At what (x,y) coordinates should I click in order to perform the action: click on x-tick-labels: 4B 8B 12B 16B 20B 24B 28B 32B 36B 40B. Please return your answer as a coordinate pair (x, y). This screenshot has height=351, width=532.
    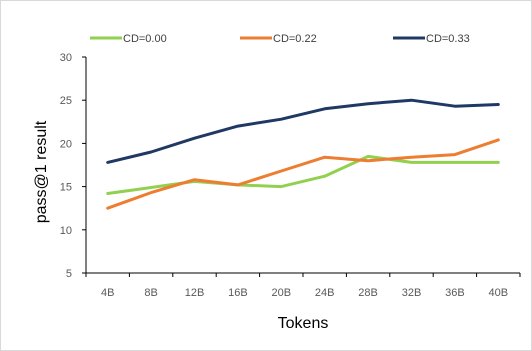
    Looking at the image, I should click on (303, 286).